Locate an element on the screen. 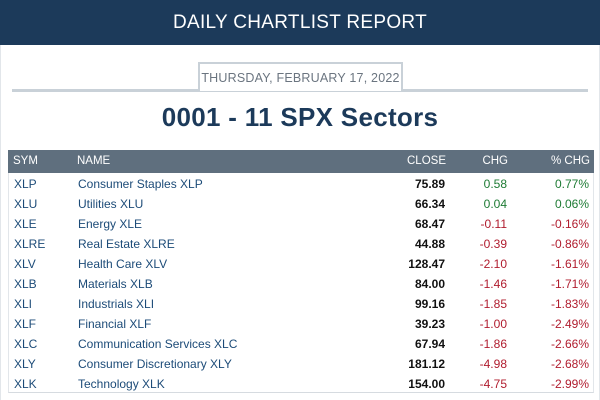 This screenshot has height=400, width=600. sector-name-link: Industrials XLI is located at coordinates (116, 304).